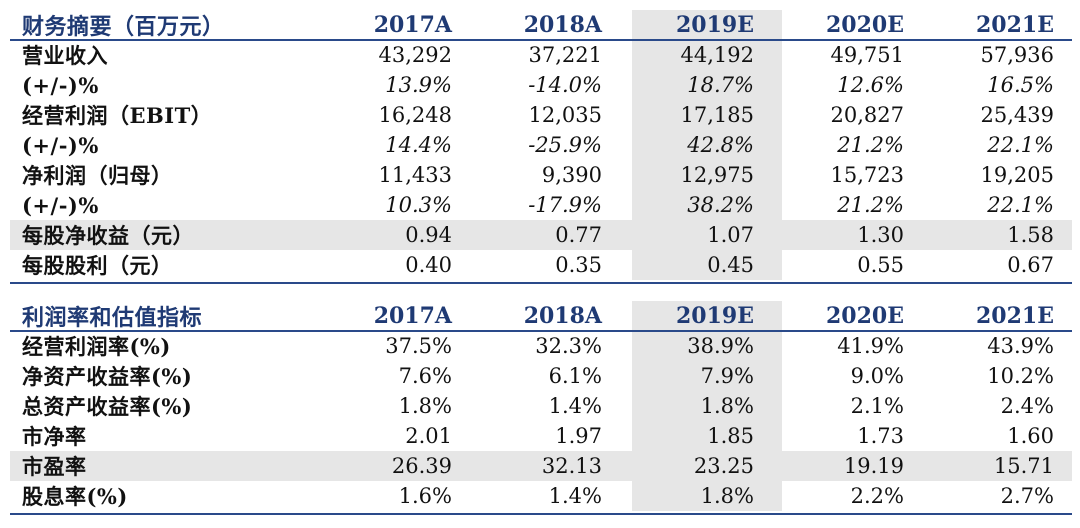  Describe the element at coordinates (107, 376) in the screenshot. I see `row-label: 净资产收益率(%)` at that location.